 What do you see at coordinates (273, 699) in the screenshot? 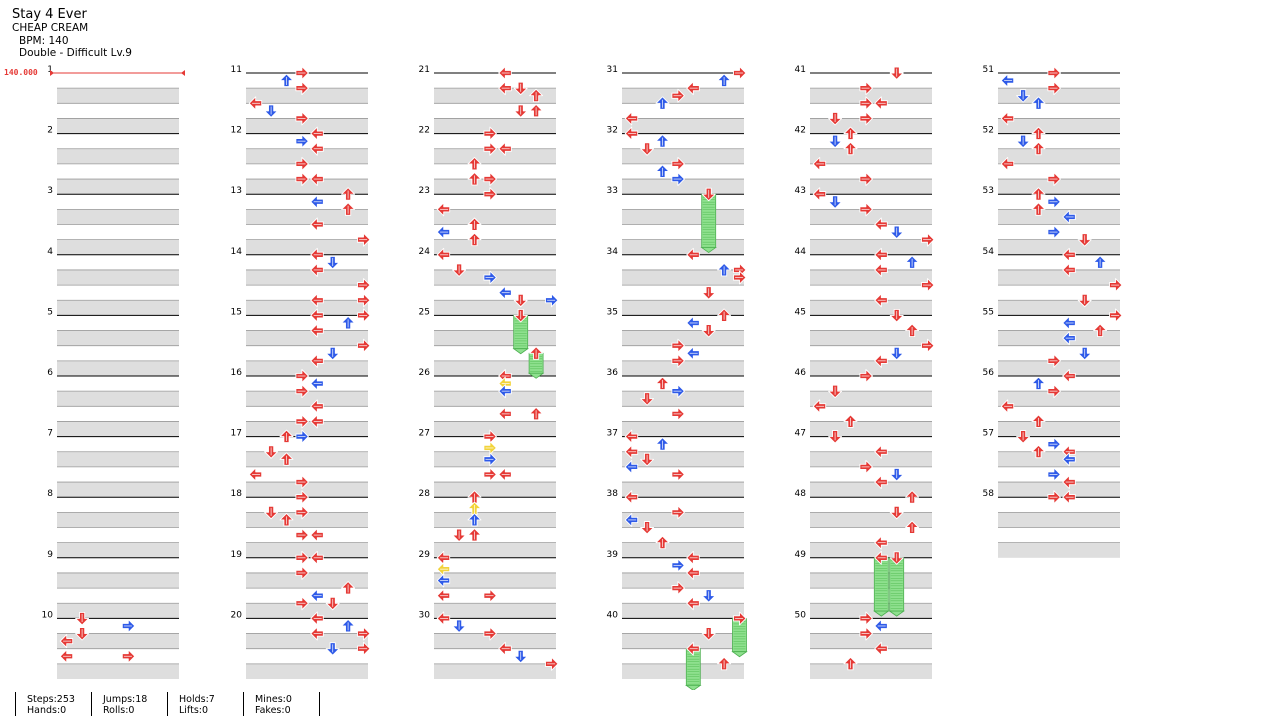
I see `stat-mines: Mines:0` at bounding box center [273, 699].